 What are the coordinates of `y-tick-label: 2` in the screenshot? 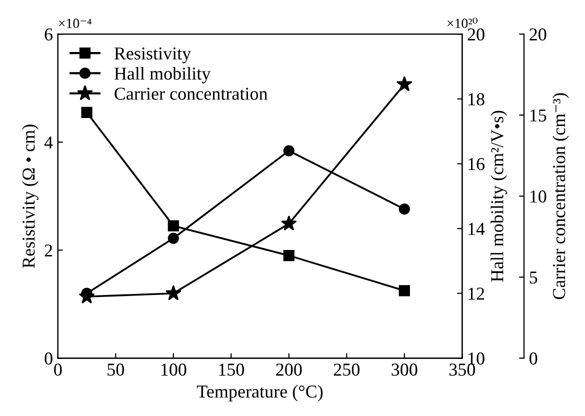 It's located at (48, 250).